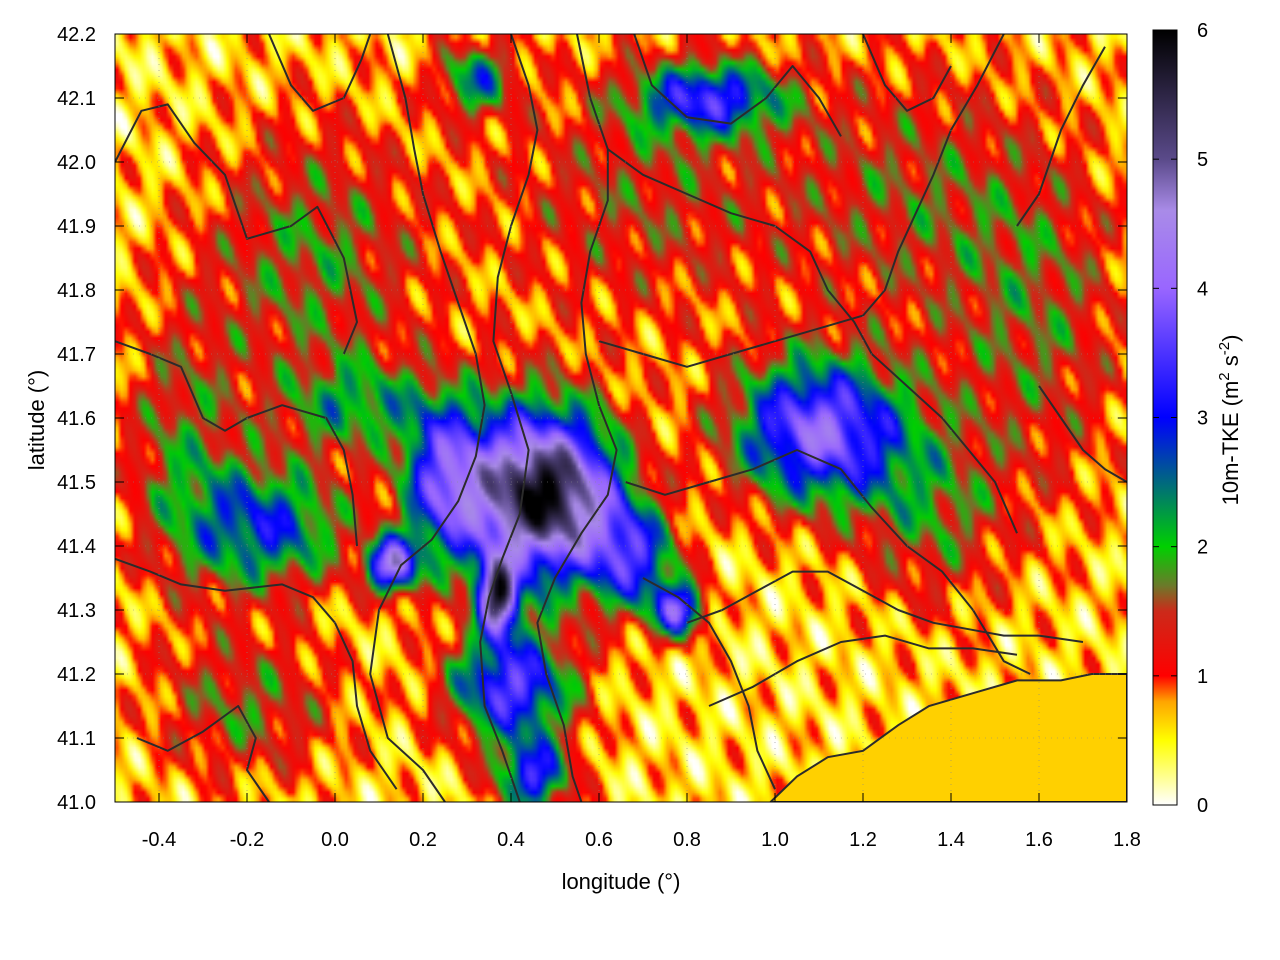  What do you see at coordinates (76, 35) in the screenshot?
I see `y-tick-label-12: 42.2` at bounding box center [76, 35].